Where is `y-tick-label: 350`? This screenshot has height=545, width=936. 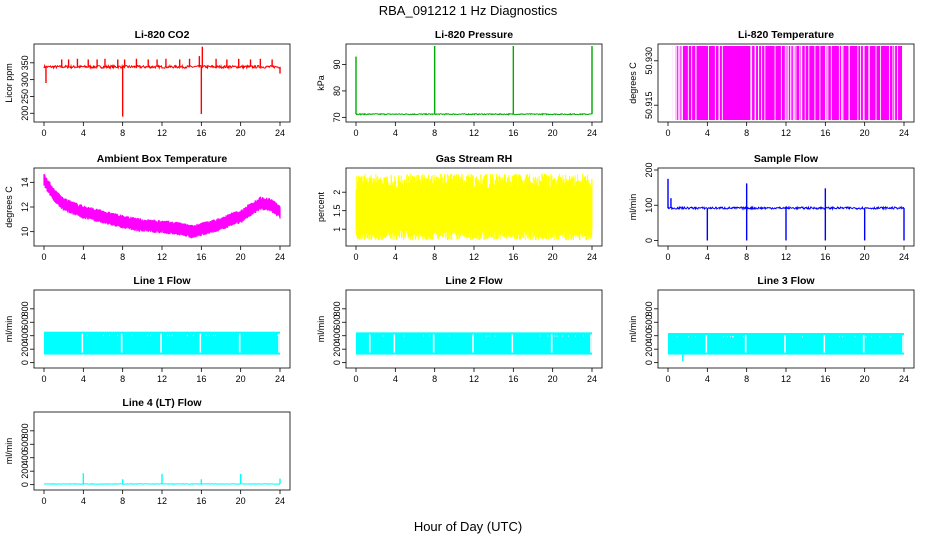
y-tick-label: 350 is located at coordinates (25, 62).